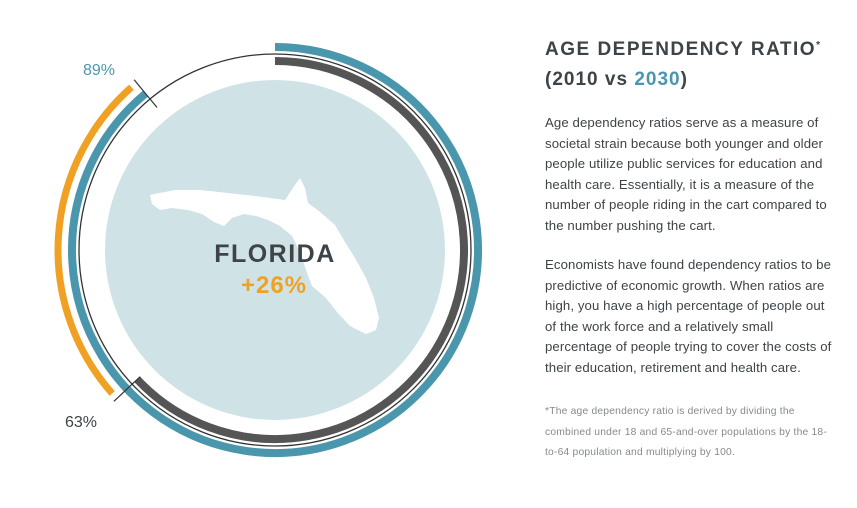  I want to click on chart-title: AGE DEPENDENCY RATIO*, so click(690, 50).